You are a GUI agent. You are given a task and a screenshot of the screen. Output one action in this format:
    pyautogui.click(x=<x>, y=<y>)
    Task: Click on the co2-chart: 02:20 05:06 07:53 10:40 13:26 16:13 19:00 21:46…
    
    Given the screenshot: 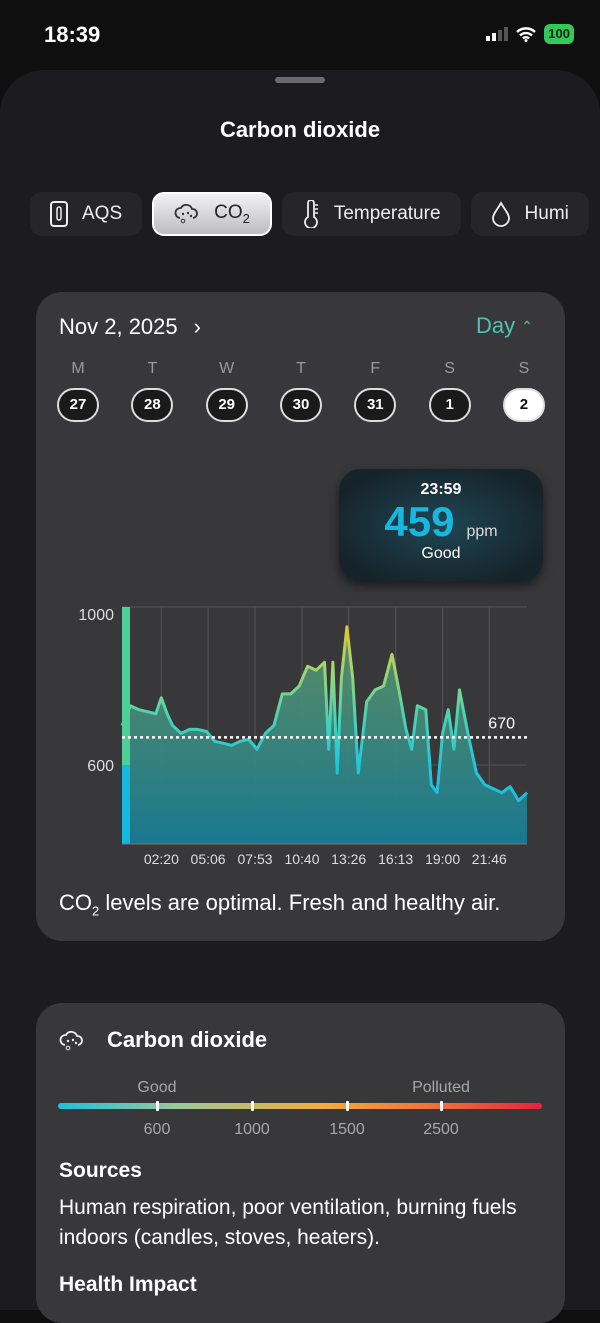 What is the action you would take?
    pyautogui.click(x=303, y=736)
    